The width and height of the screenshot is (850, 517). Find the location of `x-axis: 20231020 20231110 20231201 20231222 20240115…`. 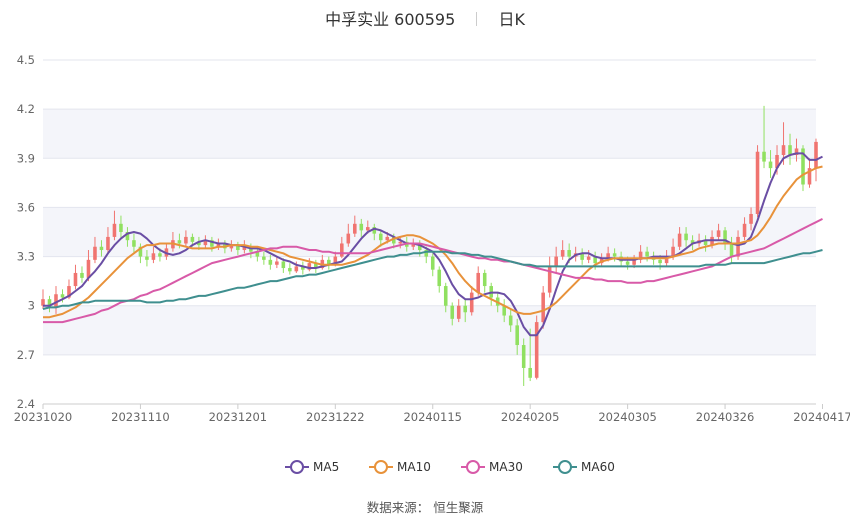

x-axis: 20231020 20231110 20231201 20231222 20240115… is located at coordinates (432, 413).